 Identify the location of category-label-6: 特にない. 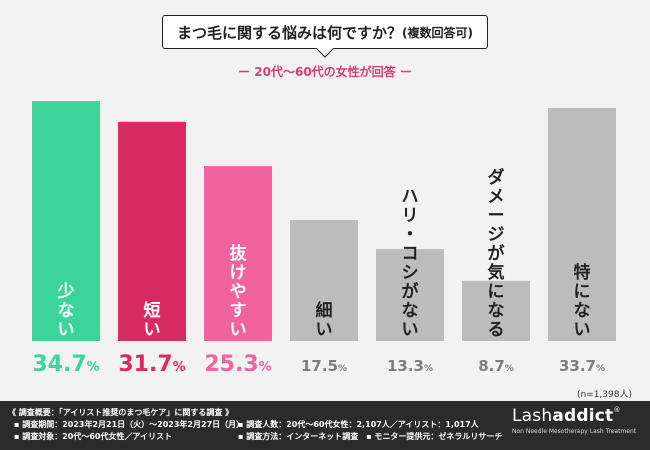
(582, 301).